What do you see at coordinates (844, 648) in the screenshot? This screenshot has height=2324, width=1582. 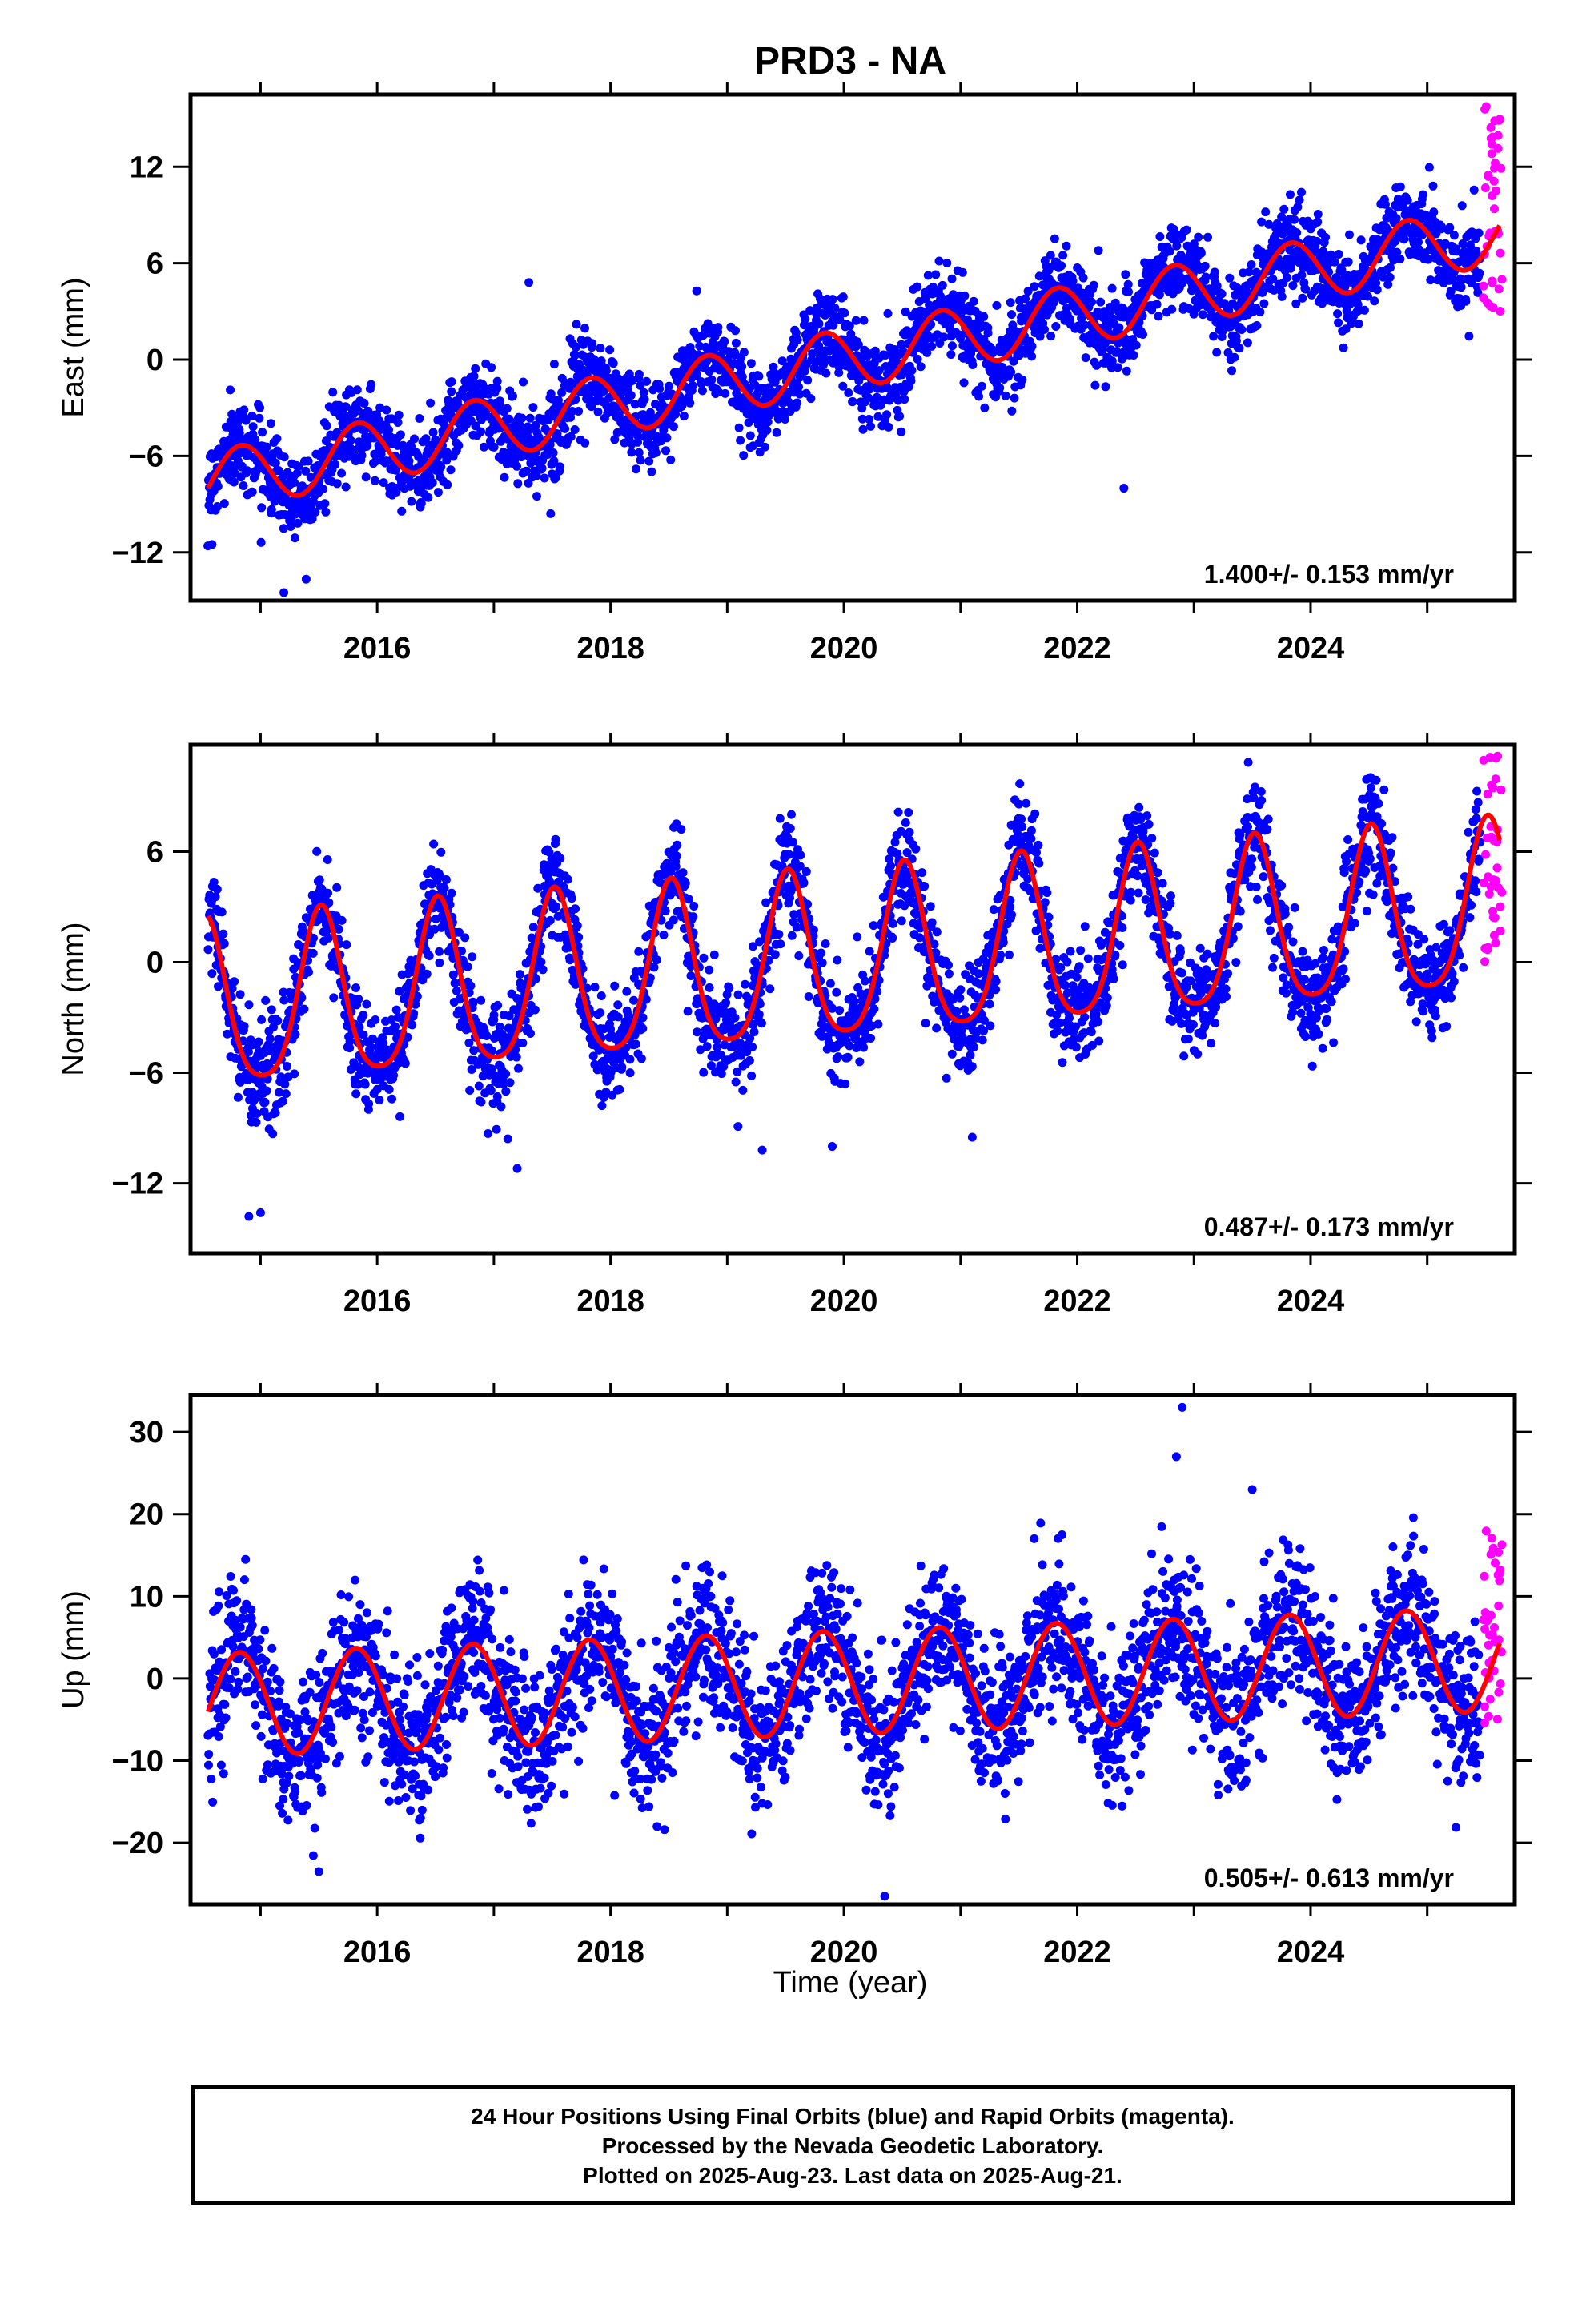 I see `x-tick-label: 2020` at bounding box center [844, 648].